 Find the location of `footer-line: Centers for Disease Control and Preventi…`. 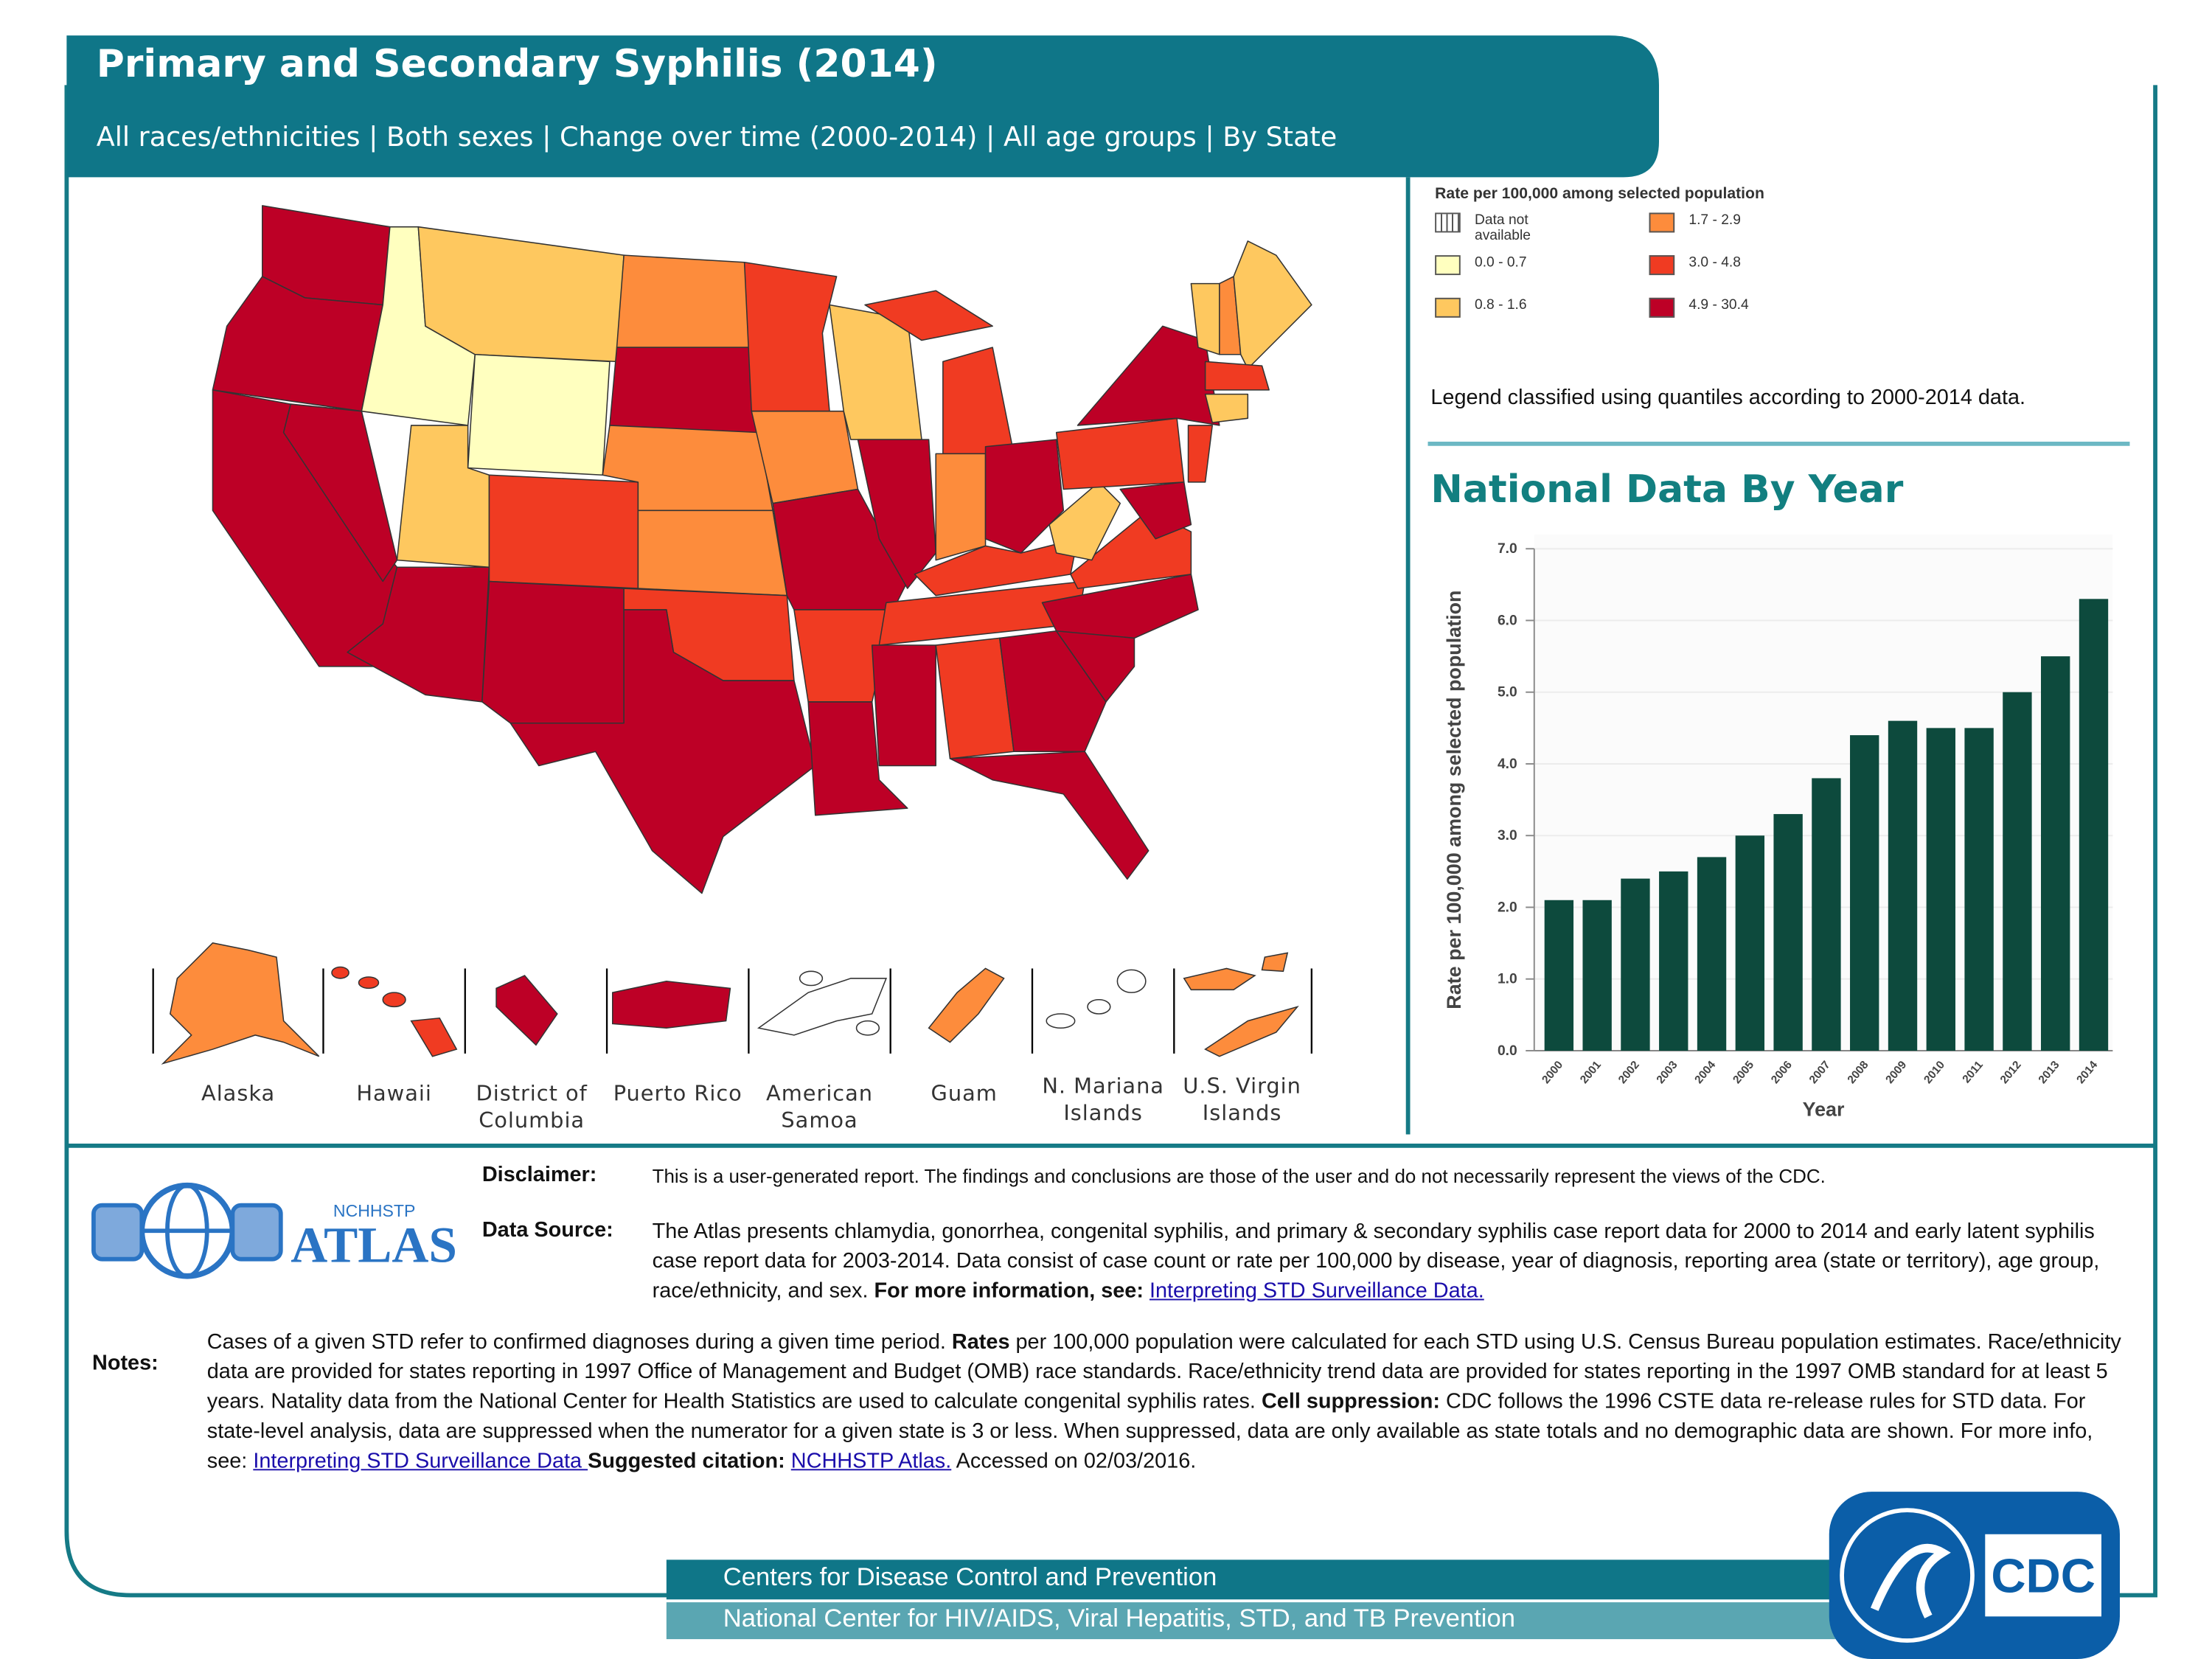

footer-line: Centers for Disease Control and Preventi… is located at coordinates (970, 1576).